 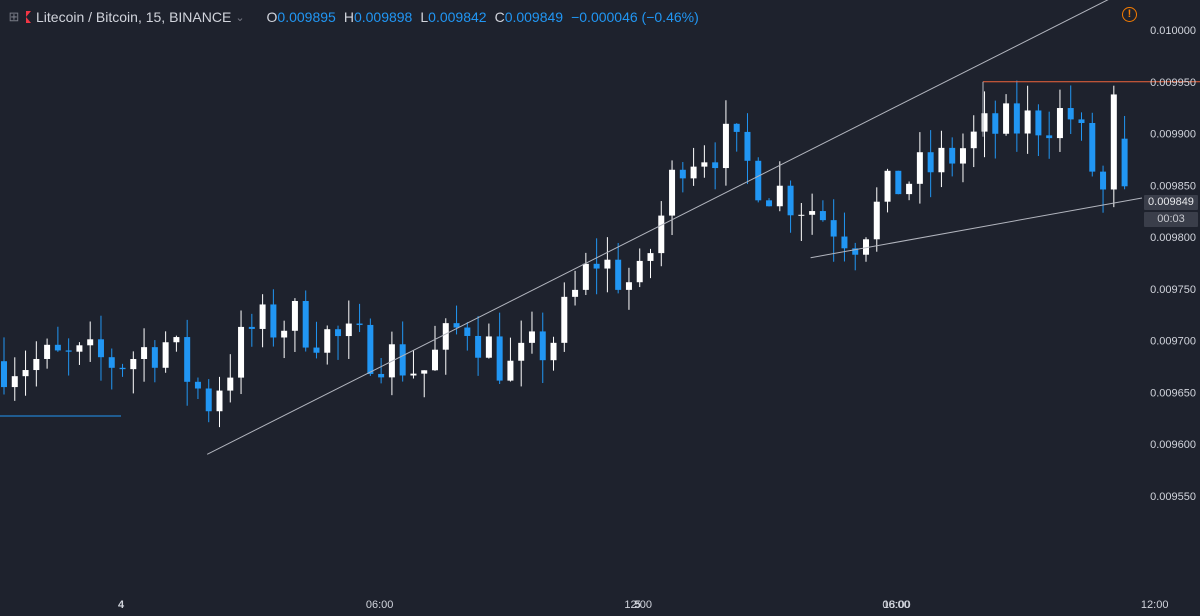 I want to click on exchange-flag-icon, so click(x=28, y=17).